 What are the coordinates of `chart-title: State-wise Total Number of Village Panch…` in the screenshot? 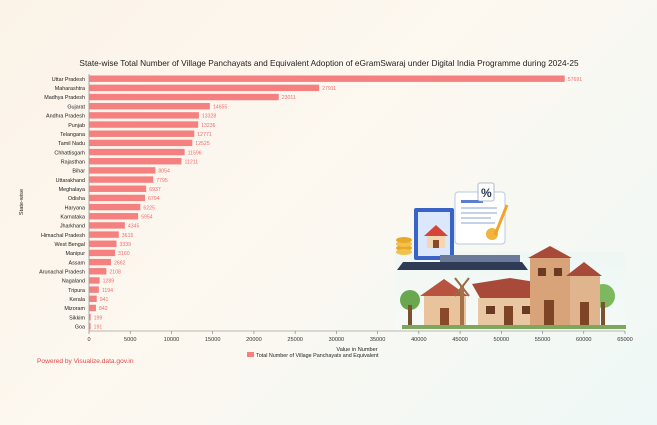 It's located at (329, 63).